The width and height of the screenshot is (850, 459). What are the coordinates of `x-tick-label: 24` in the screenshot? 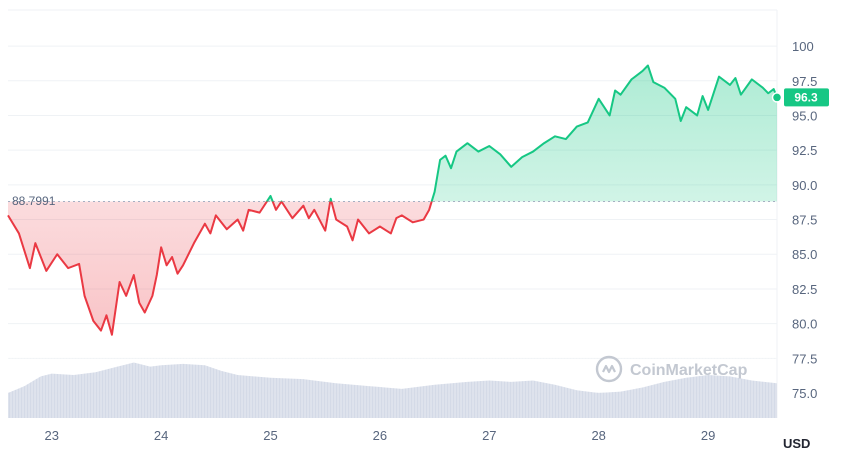 It's located at (161, 435).